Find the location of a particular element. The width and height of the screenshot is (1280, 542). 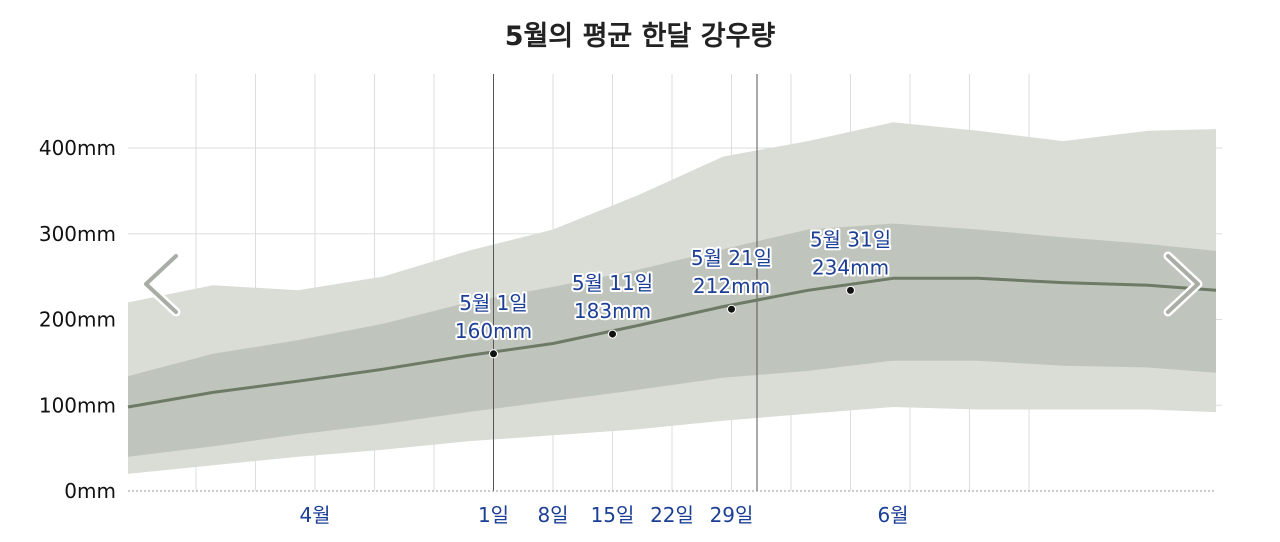

x-tick-label: 1일 is located at coordinates (493, 515).